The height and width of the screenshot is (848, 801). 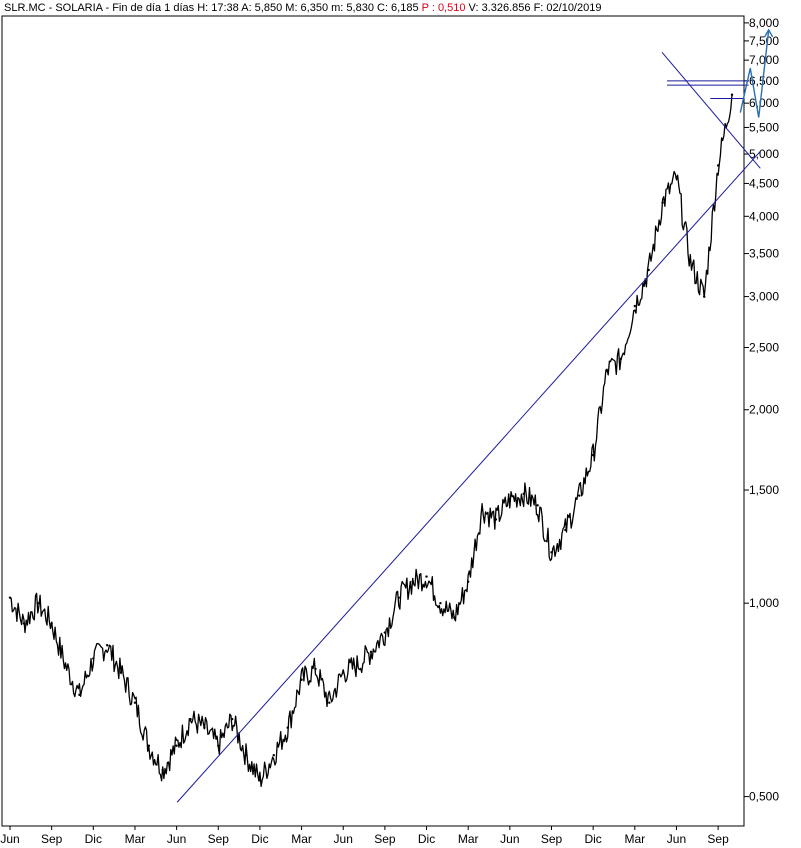 I want to click on projection-path, so click(x=754, y=73).